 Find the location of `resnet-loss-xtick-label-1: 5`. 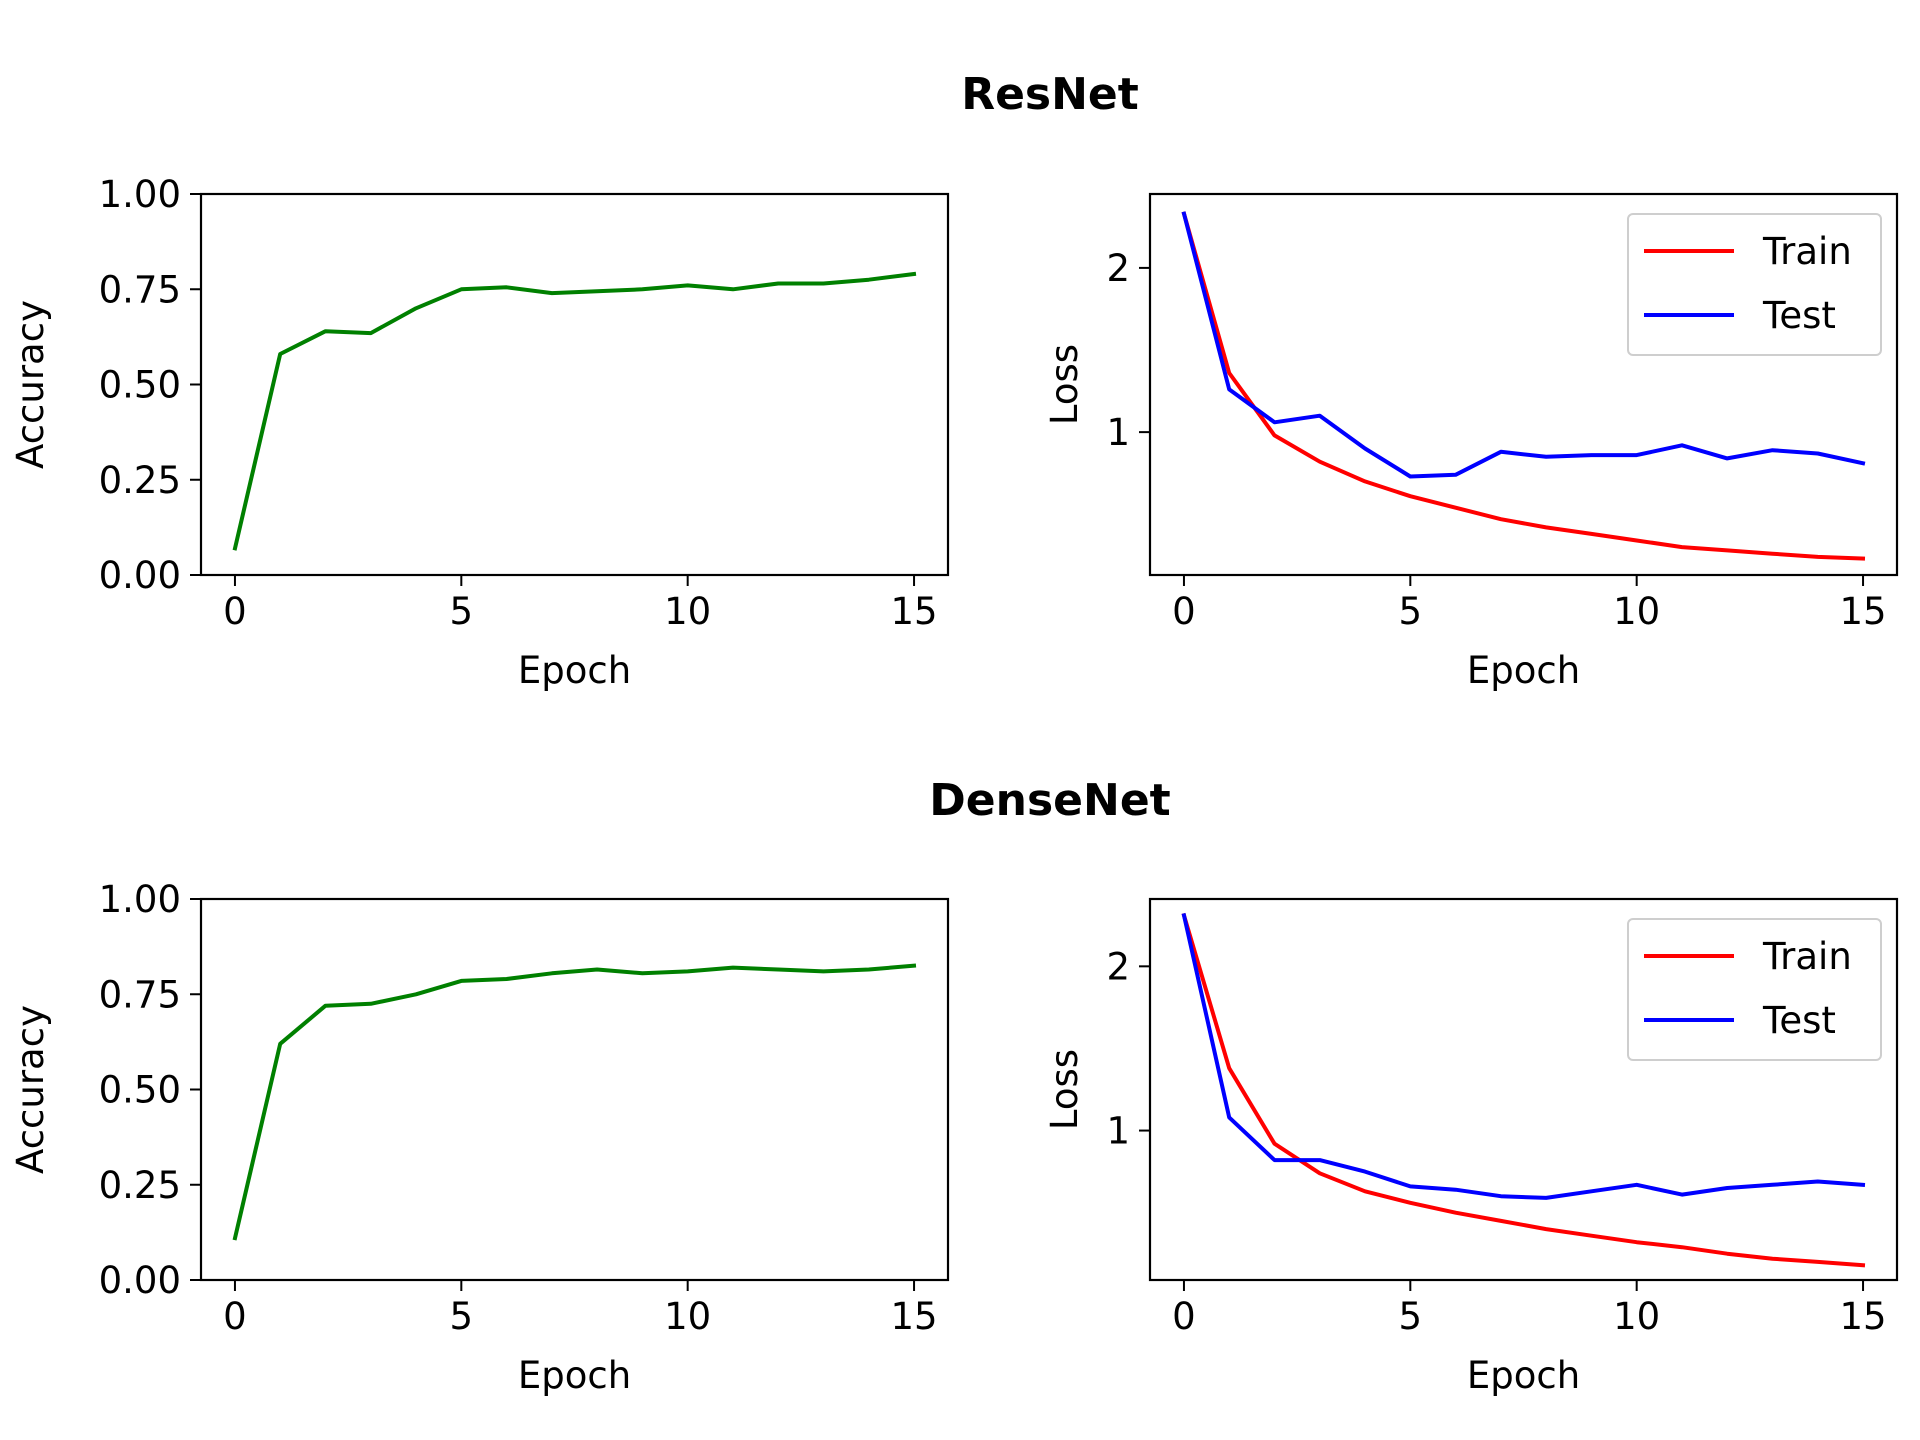

resnet-loss-xtick-label-1: 5 is located at coordinates (1411, 611).